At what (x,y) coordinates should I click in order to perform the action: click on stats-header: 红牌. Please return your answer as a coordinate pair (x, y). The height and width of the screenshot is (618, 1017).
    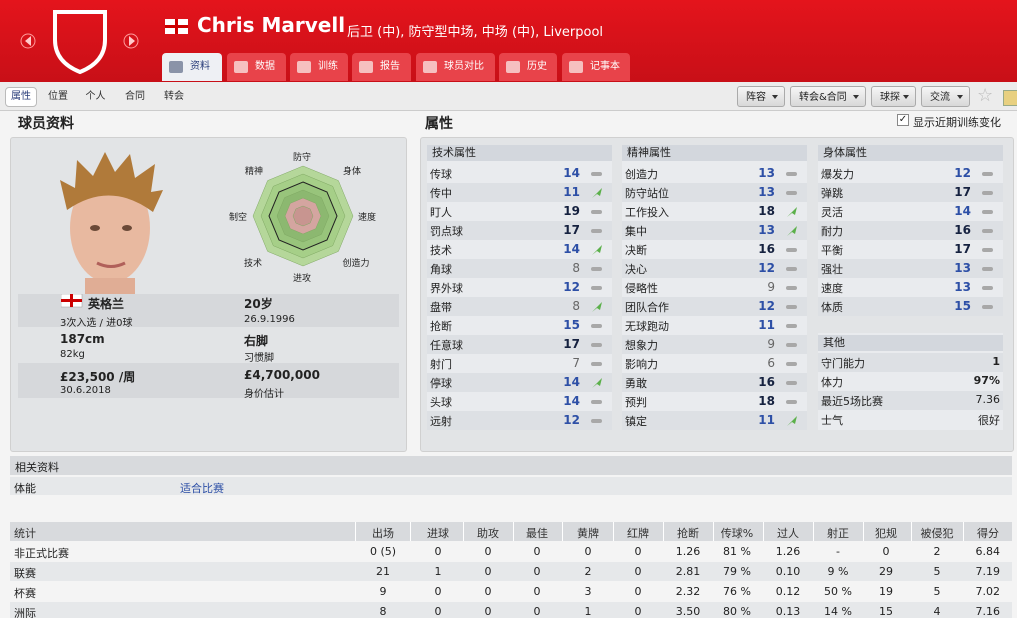
    Looking at the image, I should click on (638, 533).